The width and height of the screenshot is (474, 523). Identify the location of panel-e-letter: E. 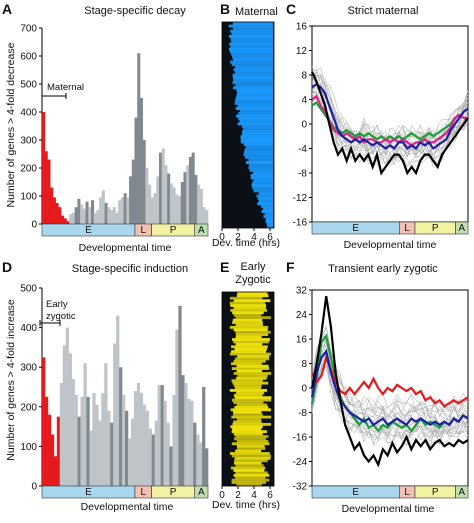
(224, 267).